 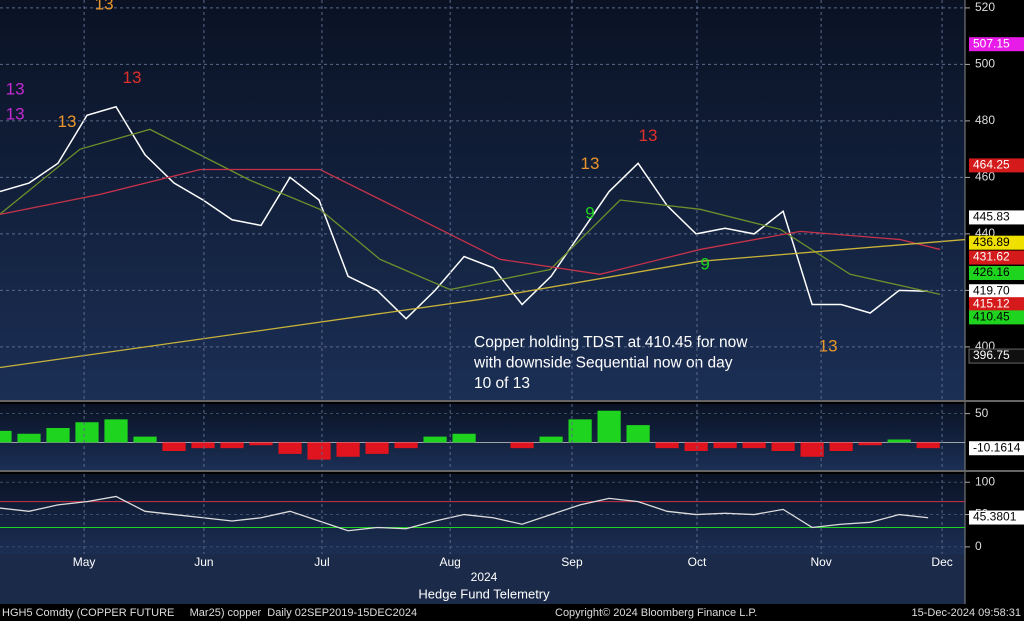 I want to click on value-label: -10.1614, so click(x=997, y=447).